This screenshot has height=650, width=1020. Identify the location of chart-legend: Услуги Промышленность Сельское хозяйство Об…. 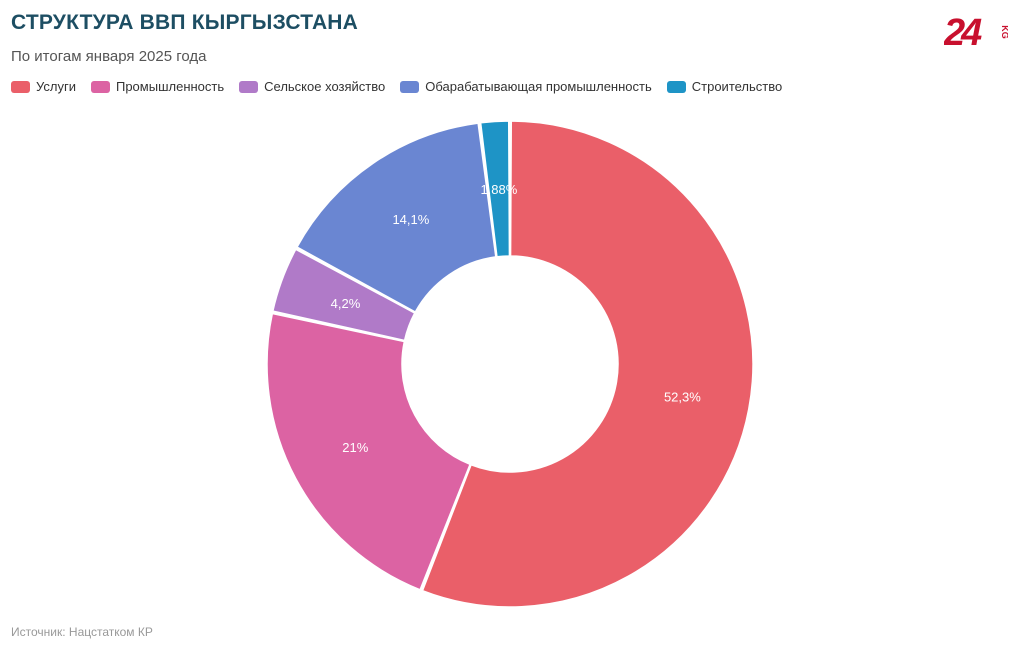
(404, 86).